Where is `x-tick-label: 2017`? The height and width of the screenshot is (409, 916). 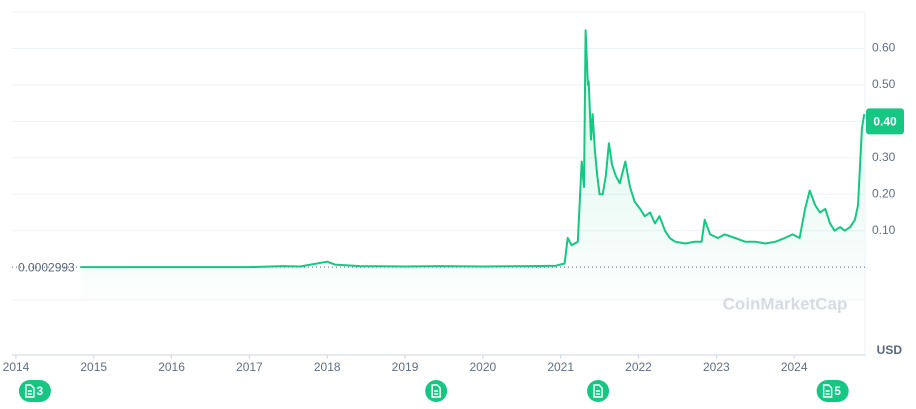
x-tick-label: 2017 is located at coordinates (249, 367).